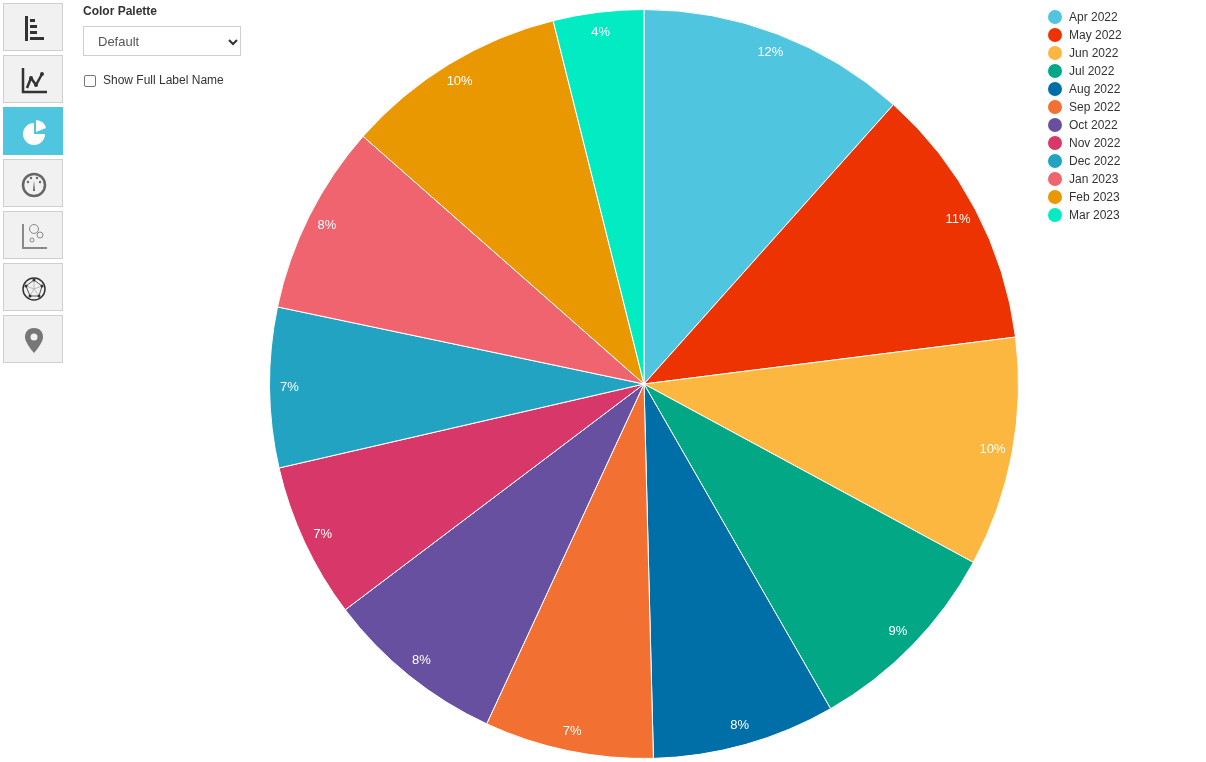 The width and height of the screenshot is (1206, 762). Describe the element at coordinates (601, 31) in the screenshot. I see `data-label: 4%` at that location.